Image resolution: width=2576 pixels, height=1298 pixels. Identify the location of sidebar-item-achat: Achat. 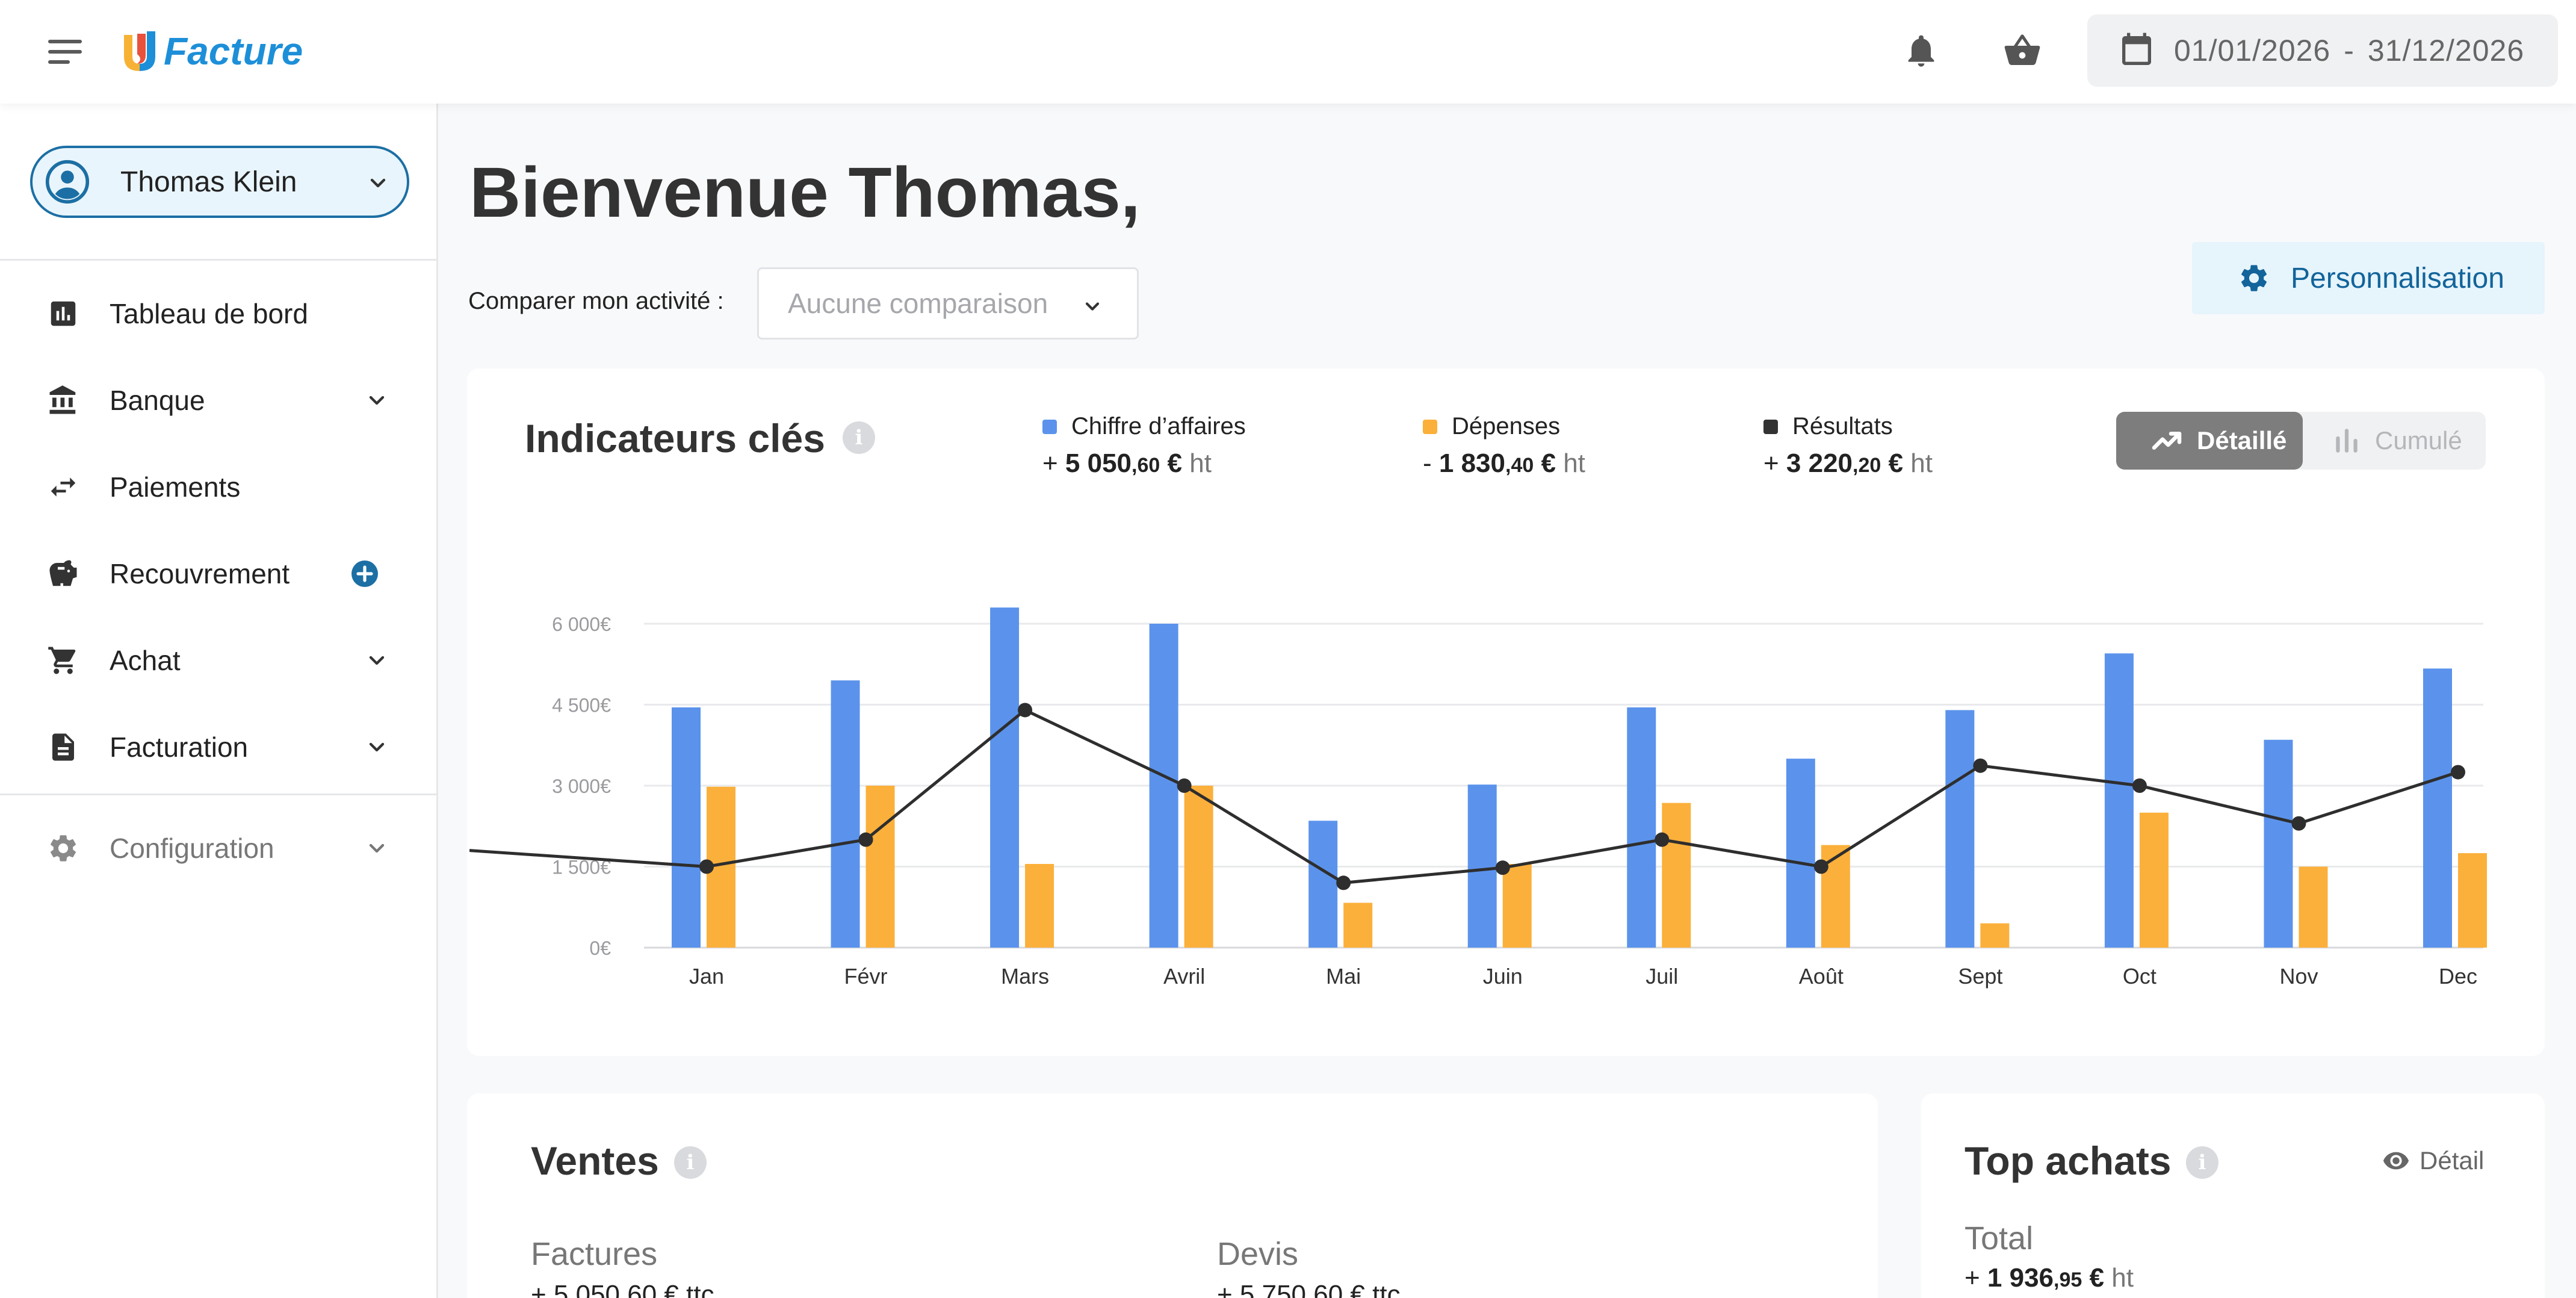
(219, 660).